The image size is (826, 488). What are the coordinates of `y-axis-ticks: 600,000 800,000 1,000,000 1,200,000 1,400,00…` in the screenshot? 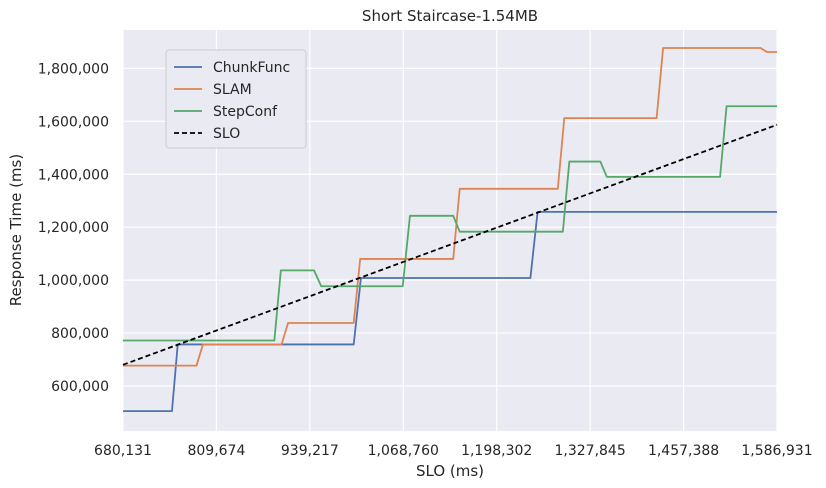 It's located at (73, 228).